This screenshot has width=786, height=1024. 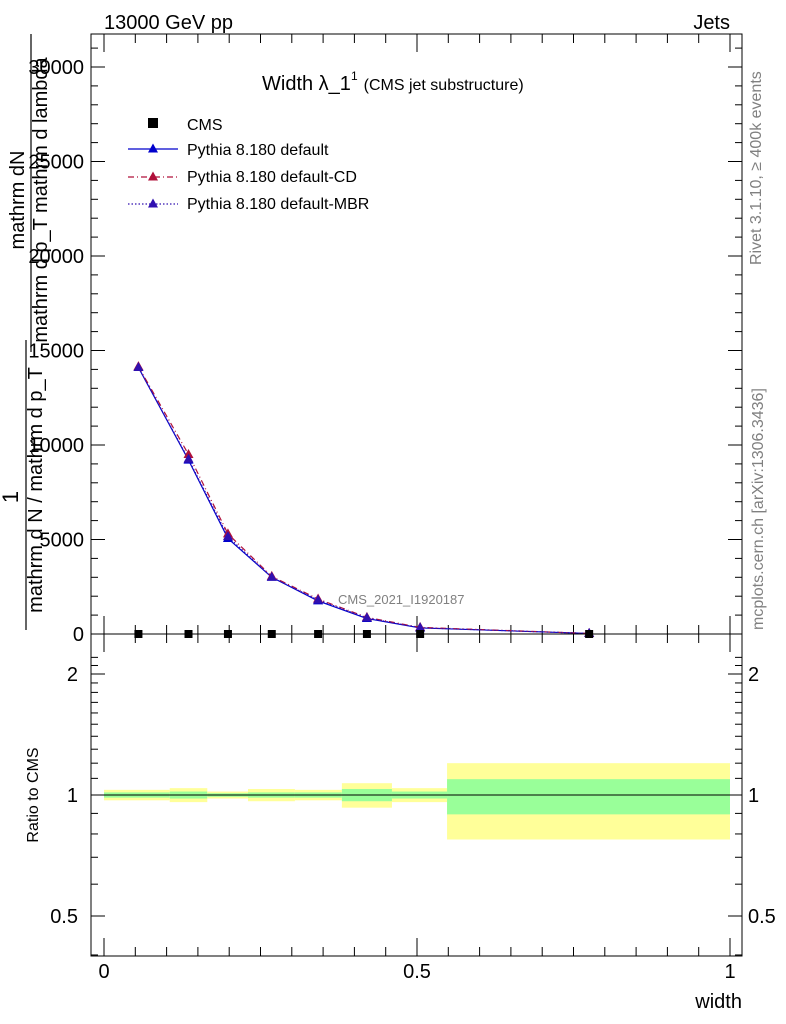 What do you see at coordinates (168, 23) in the screenshot?
I see `energy-label: 13000 GeV pp` at bounding box center [168, 23].